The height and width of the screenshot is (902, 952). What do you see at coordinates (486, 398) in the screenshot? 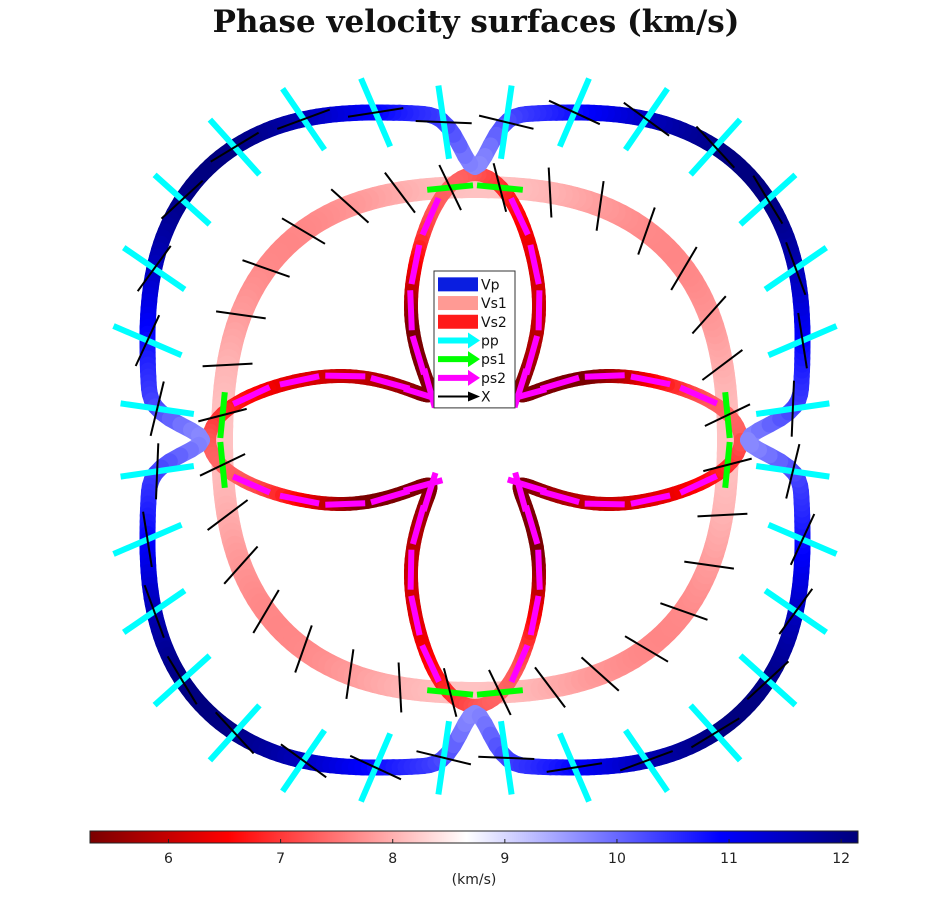
I see `legend-label-x: X` at bounding box center [486, 398].